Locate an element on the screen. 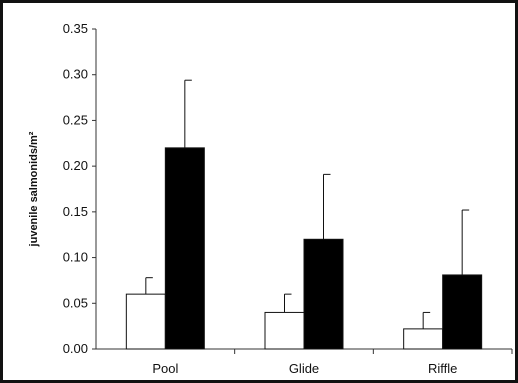 The width and height of the screenshot is (518, 383). y-tick-label: 0.15 is located at coordinates (75, 211).